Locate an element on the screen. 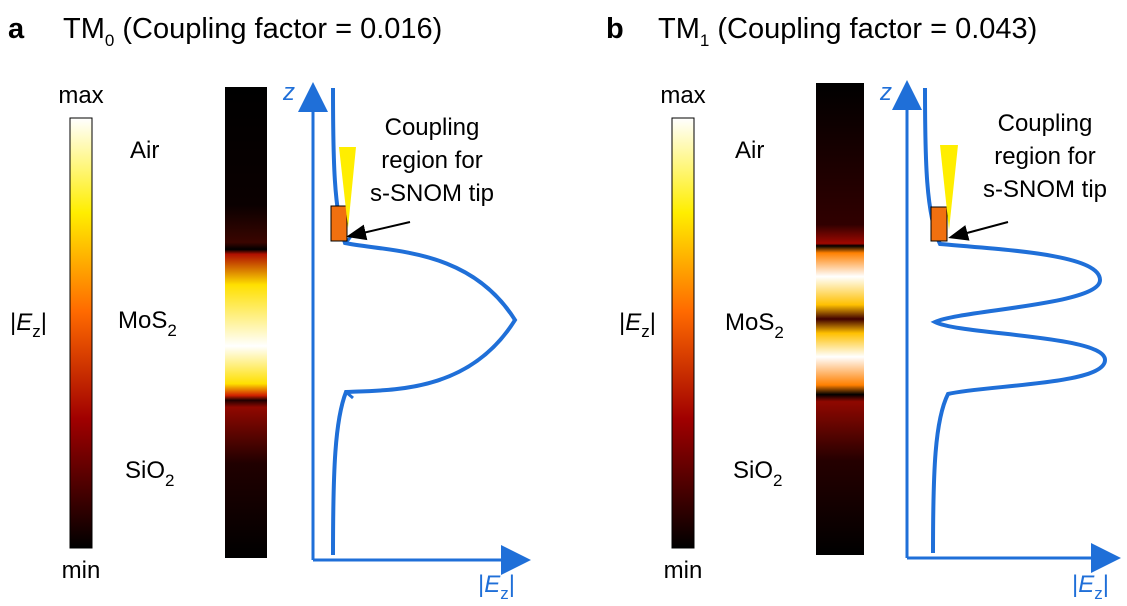 Image resolution: width=1127 pixels, height=606 pixels. panel-title: TM0 (Coupling factor = 0.016) is located at coordinates (252, 31).